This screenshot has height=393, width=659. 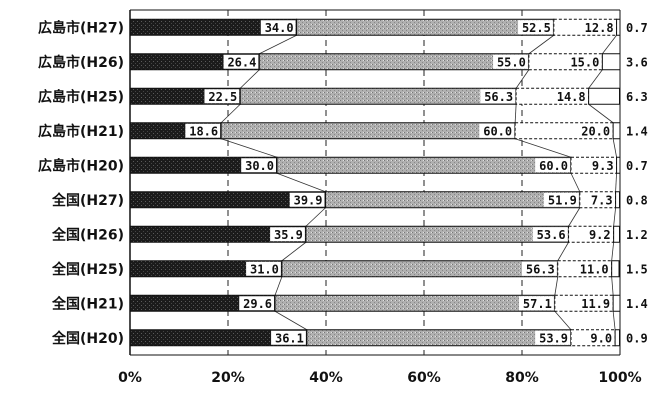 I want to click on value-label: 35.9, so click(x=288, y=235).